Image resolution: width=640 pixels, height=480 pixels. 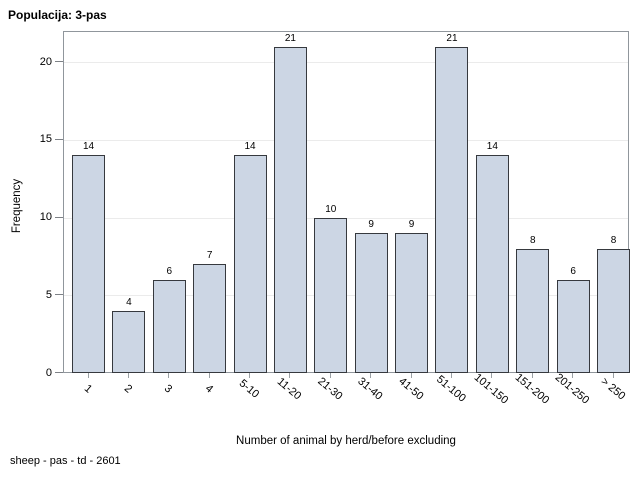 What do you see at coordinates (65, 461) in the screenshot?
I see `footnote: sheep - pas - td - 2601` at bounding box center [65, 461].